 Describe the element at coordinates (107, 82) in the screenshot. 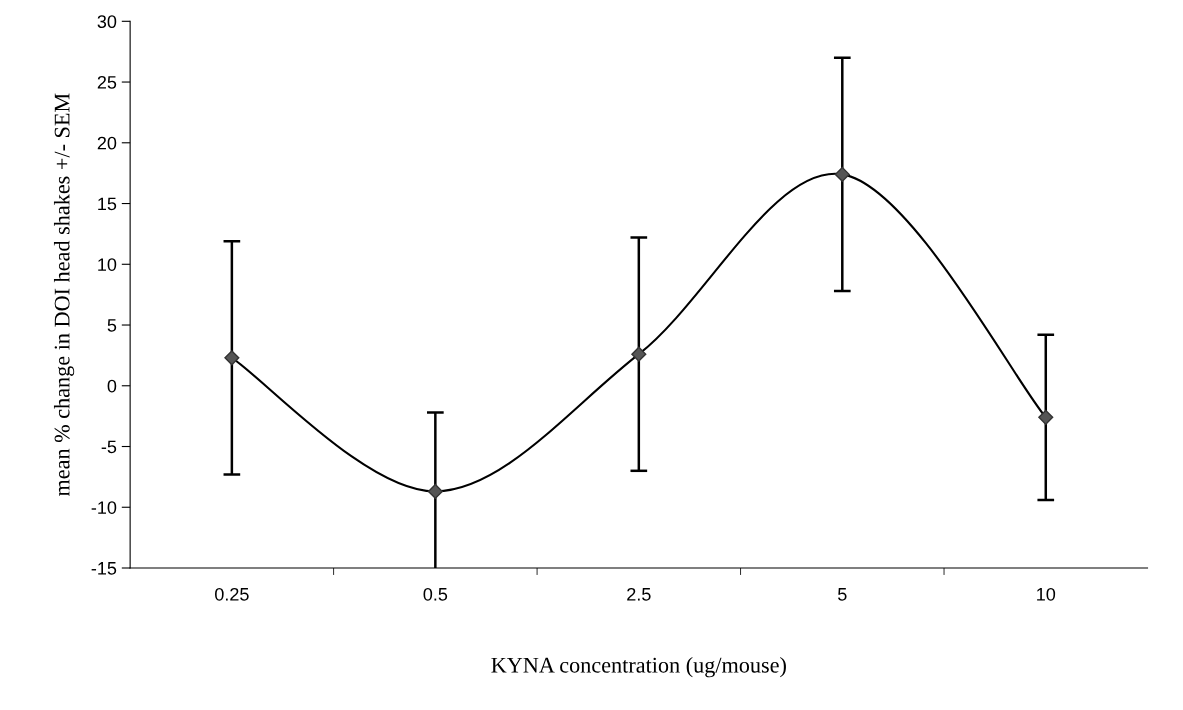

I see `y-tick-label: 25` at that location.